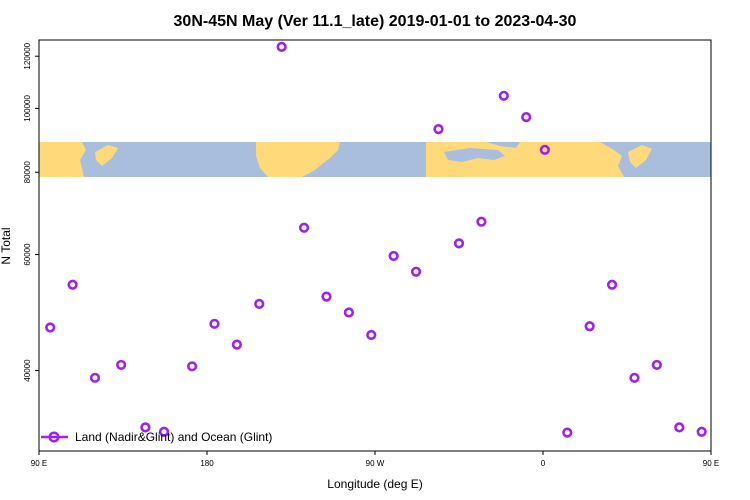 This screenshot has height=500, width=750. I want to click on y-axis: 40000 60000 80000 100000 120000, so click(31, 212).